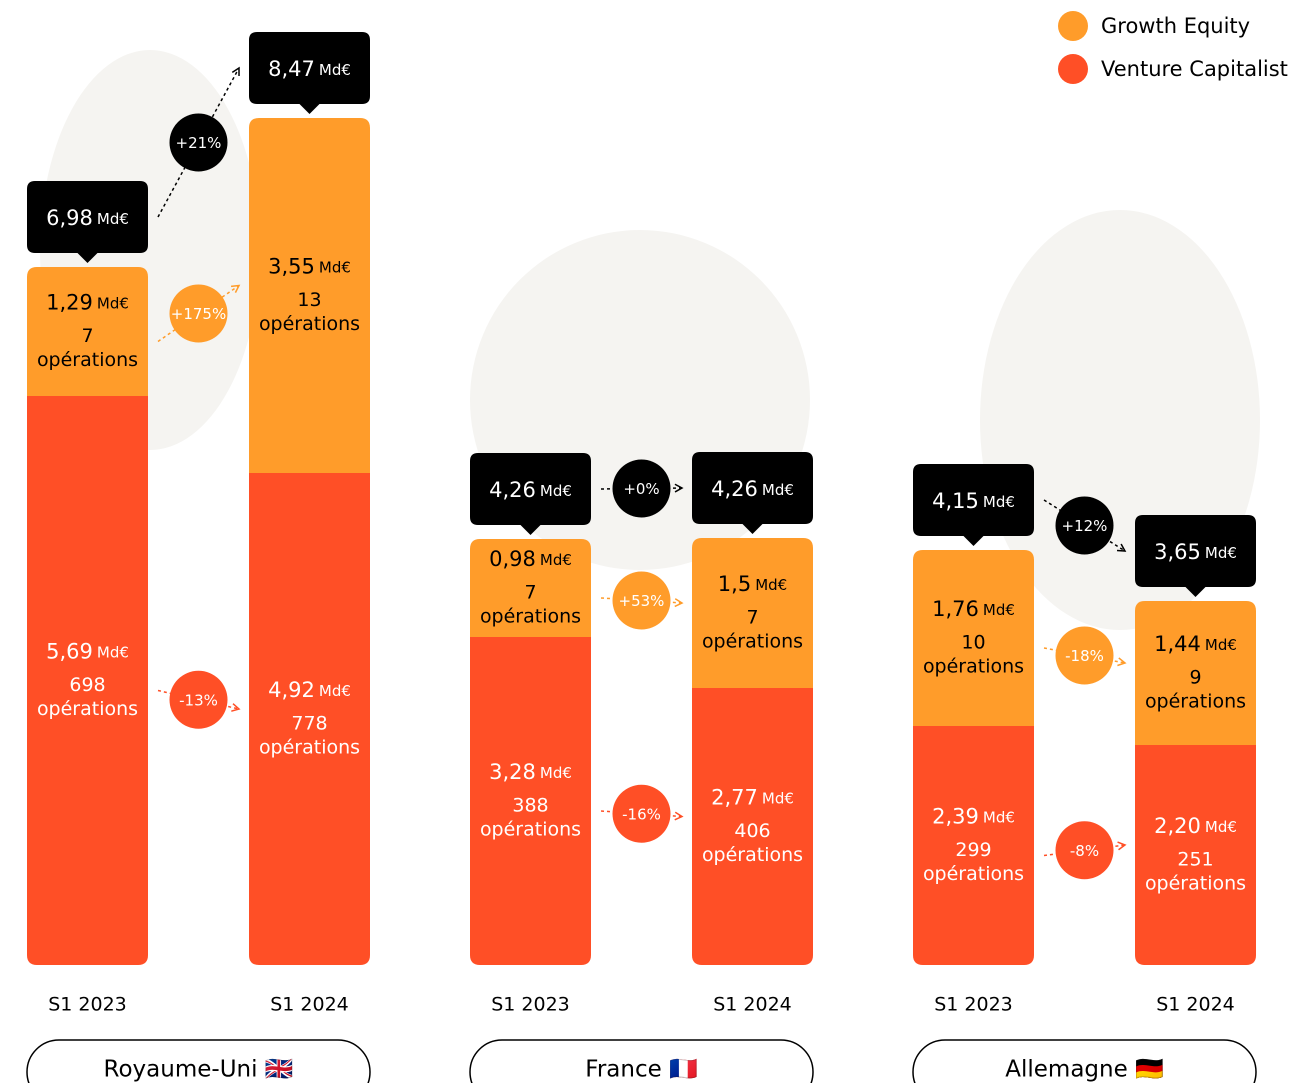  I want to click on change-label: -8%, so click(1084, 851).